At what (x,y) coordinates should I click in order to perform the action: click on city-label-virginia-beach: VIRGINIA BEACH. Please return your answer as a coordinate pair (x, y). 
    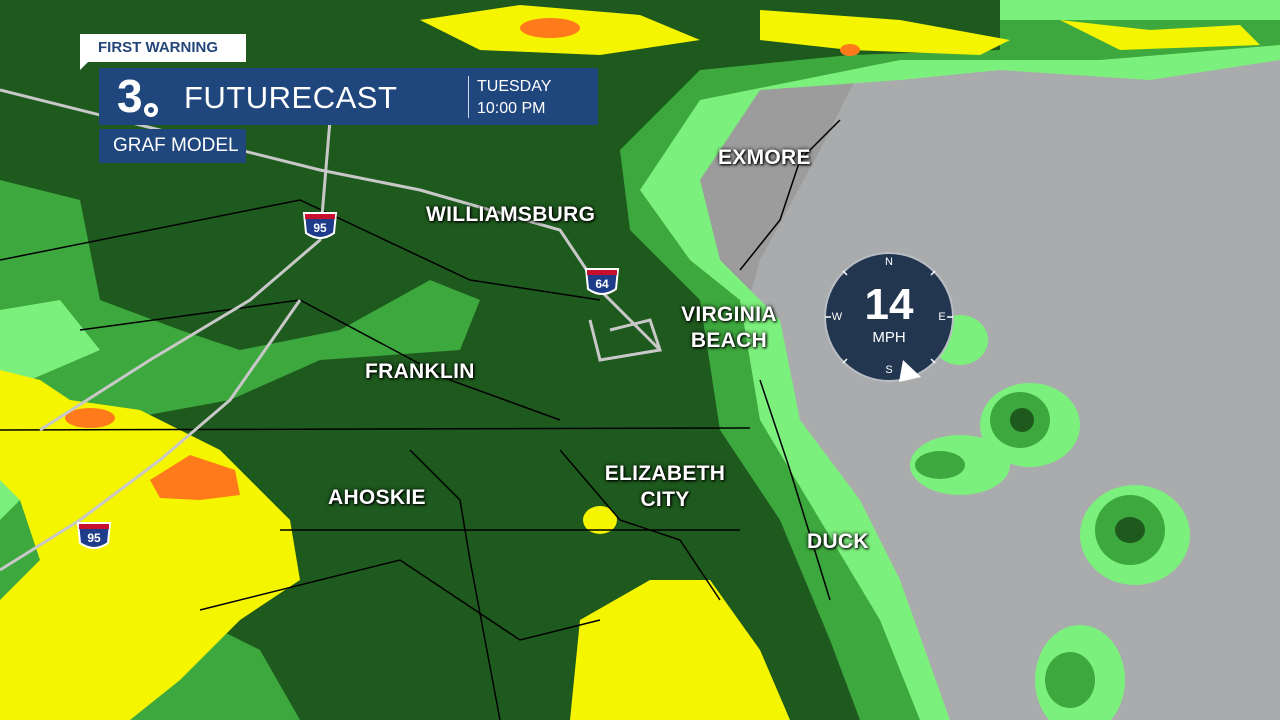
    Looking at the image, I should click on (729, 327).